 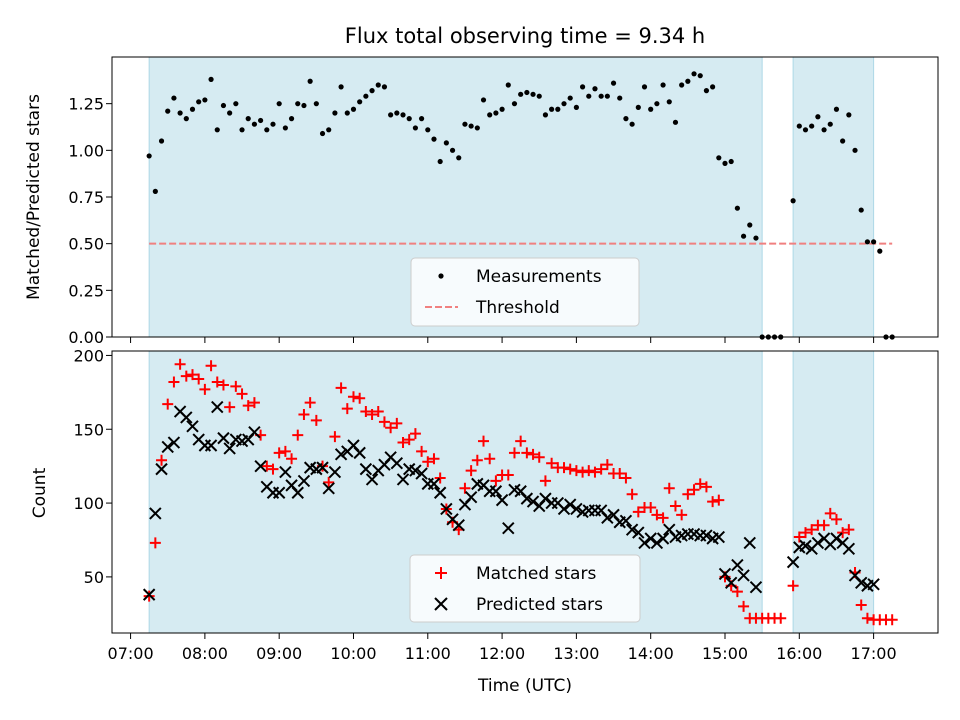 What do you see at coordinates (86, 197) in the screenshot?
I see `y-tick-label: 0.75` at bounding box center [86, 197].